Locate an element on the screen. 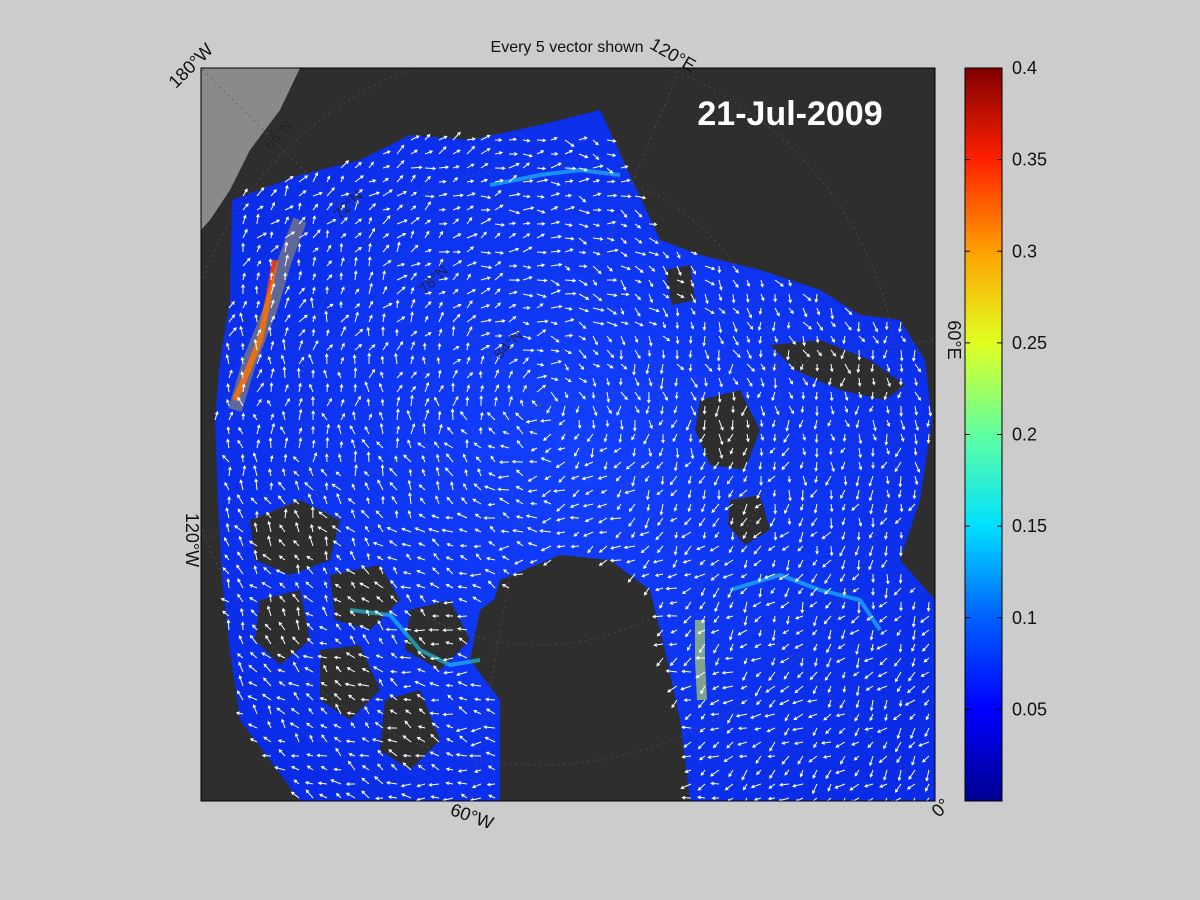  wrangel-island is located at coordinates (680, 285).